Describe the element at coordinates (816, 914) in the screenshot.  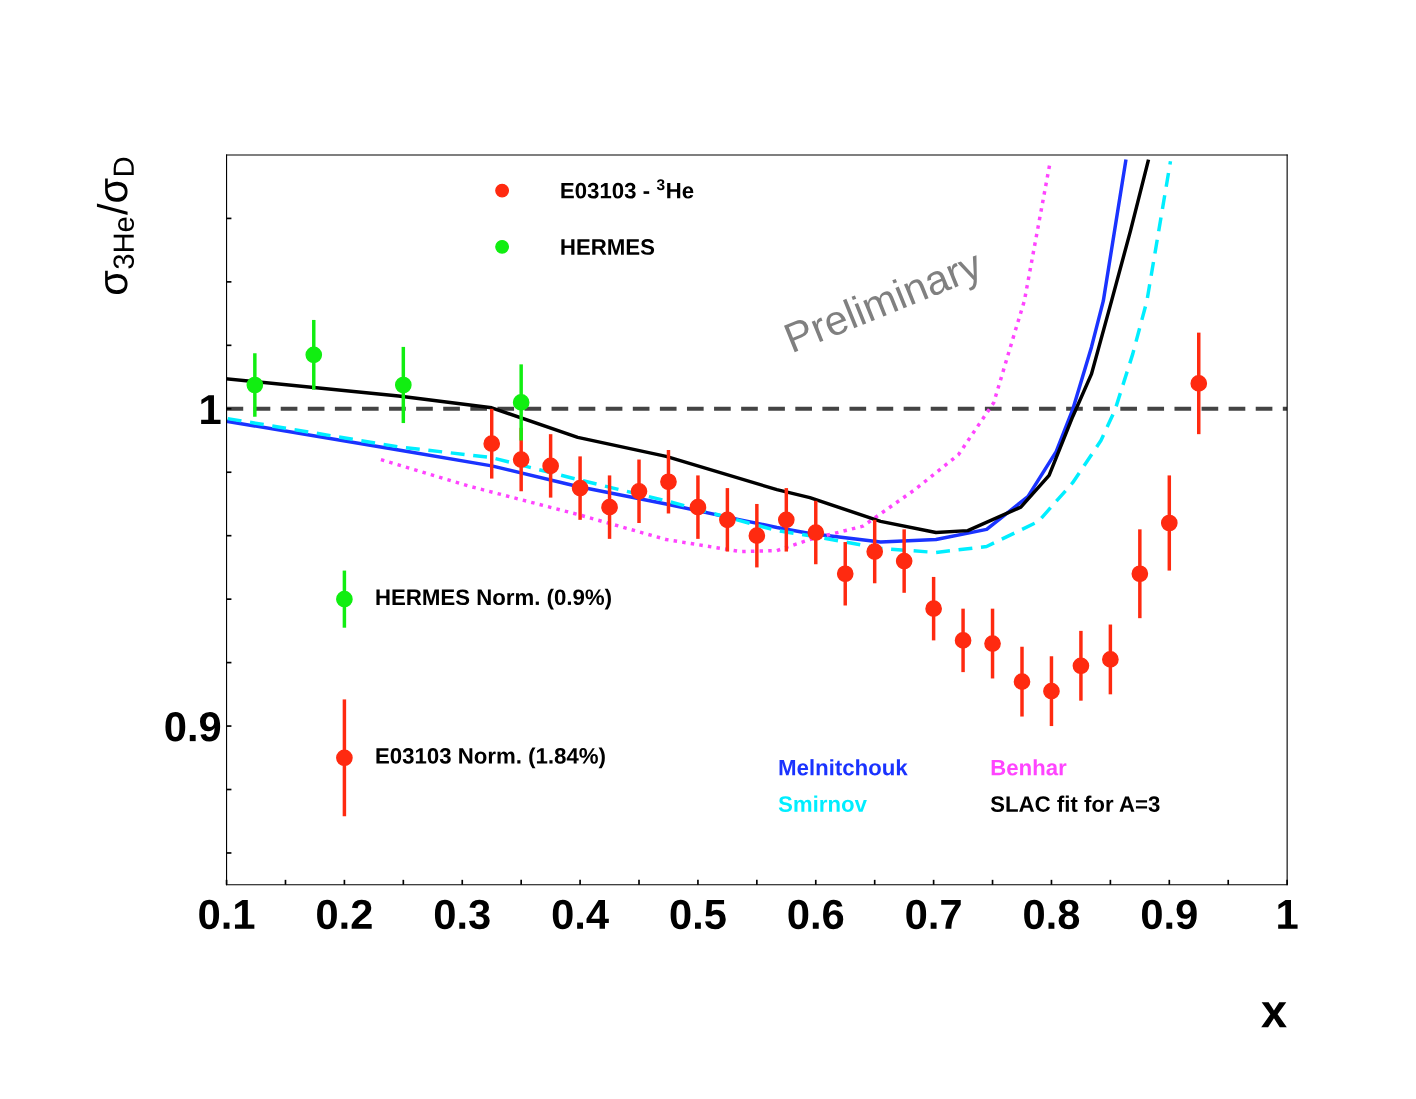
I see `x-tick-label: 0.6` at that location.